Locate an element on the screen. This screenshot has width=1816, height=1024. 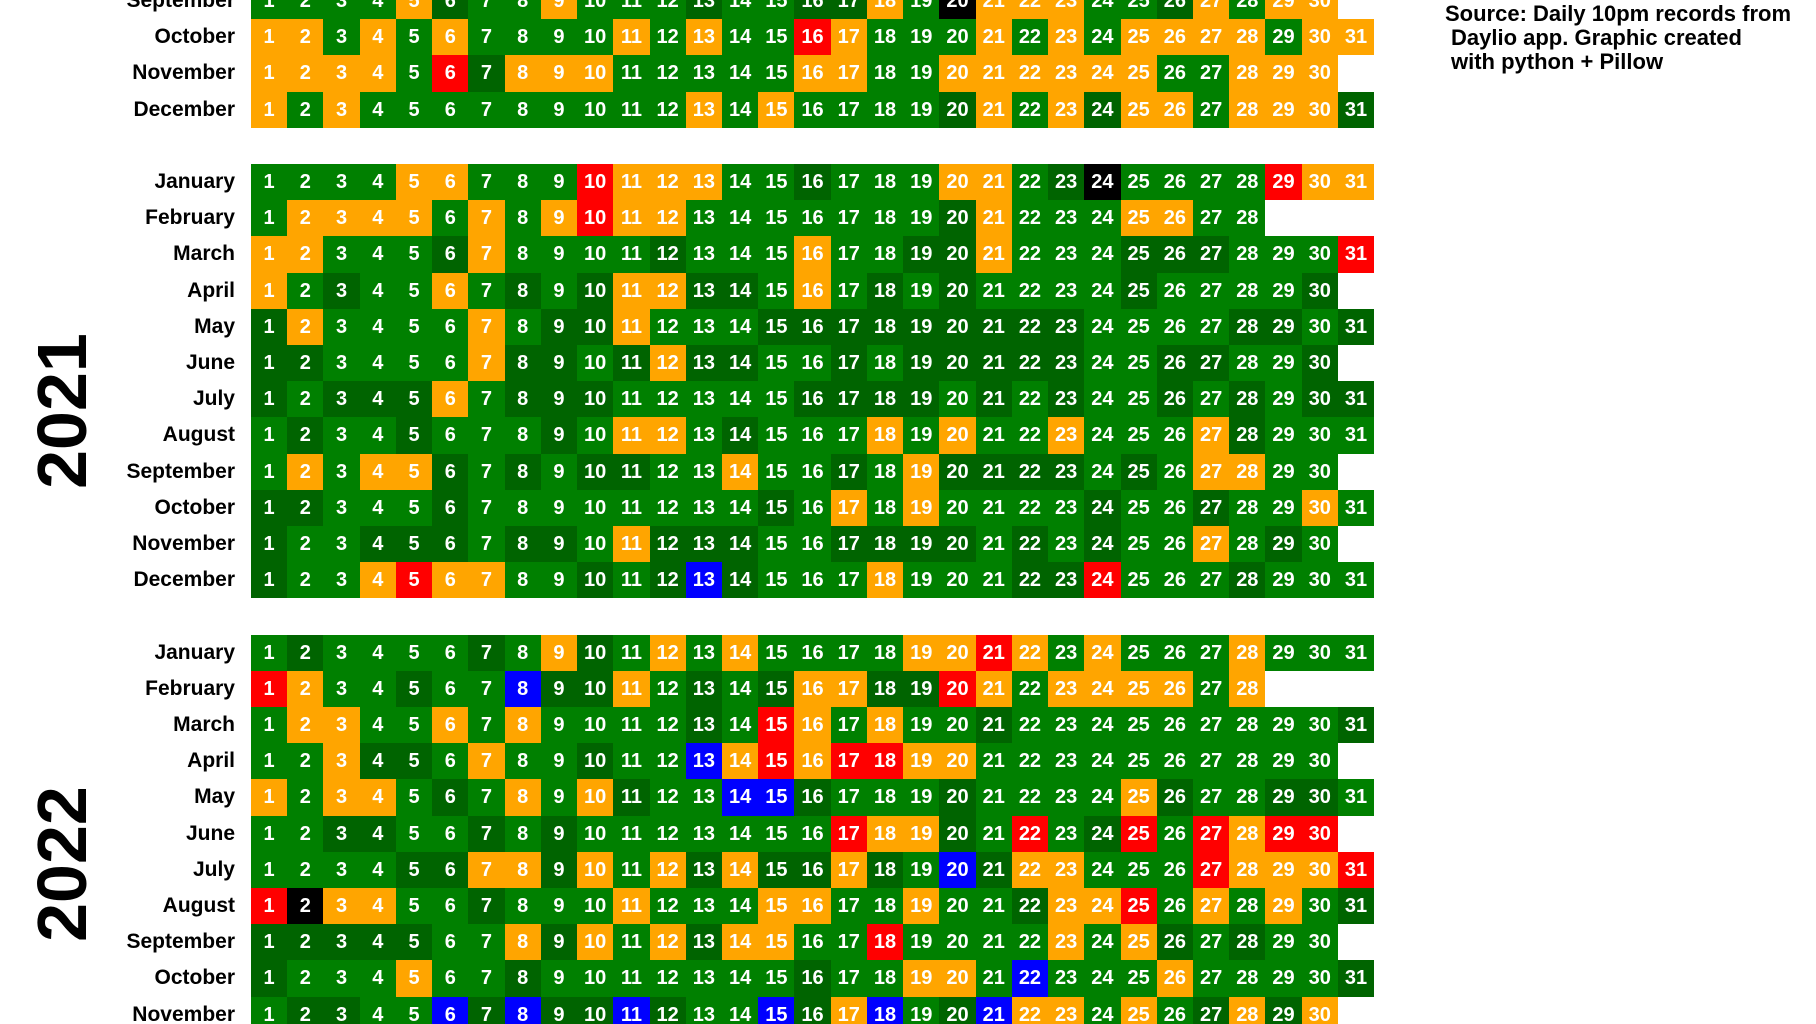
month-label: April is located at coordinates (211, 761).